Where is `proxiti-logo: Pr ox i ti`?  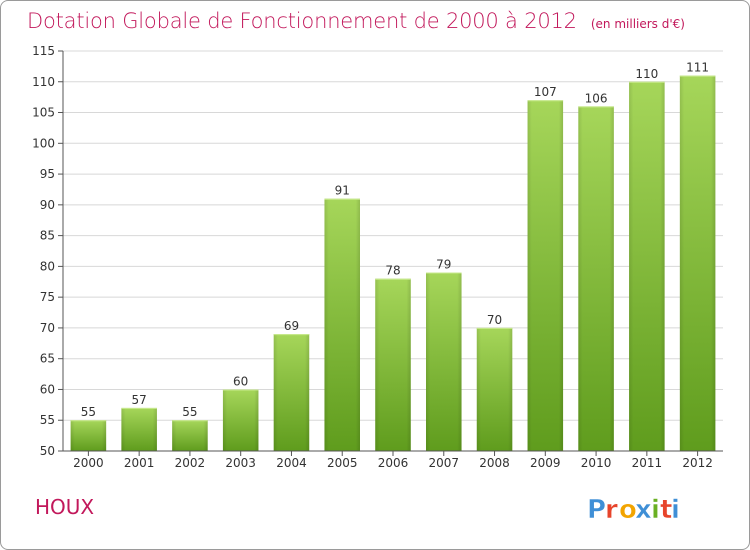 proxiti-logo: Pr ox i ti is located at coordinates (640, 508).